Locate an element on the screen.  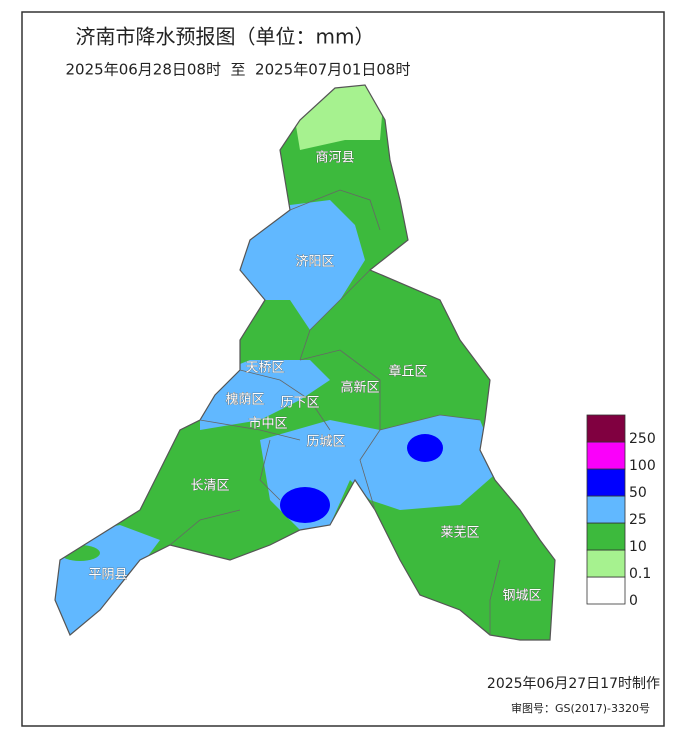
district-label: 钢城区 is located at coordinates (521, 596).